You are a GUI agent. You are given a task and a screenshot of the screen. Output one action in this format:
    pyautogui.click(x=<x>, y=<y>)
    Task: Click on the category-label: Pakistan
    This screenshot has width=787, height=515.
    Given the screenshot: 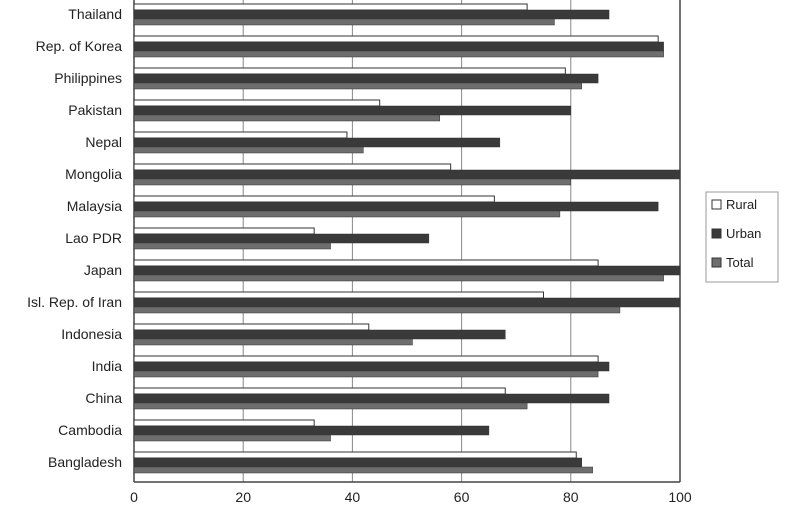 What is the action you would take?
    pyautogui.click(x=95, y=110)
    